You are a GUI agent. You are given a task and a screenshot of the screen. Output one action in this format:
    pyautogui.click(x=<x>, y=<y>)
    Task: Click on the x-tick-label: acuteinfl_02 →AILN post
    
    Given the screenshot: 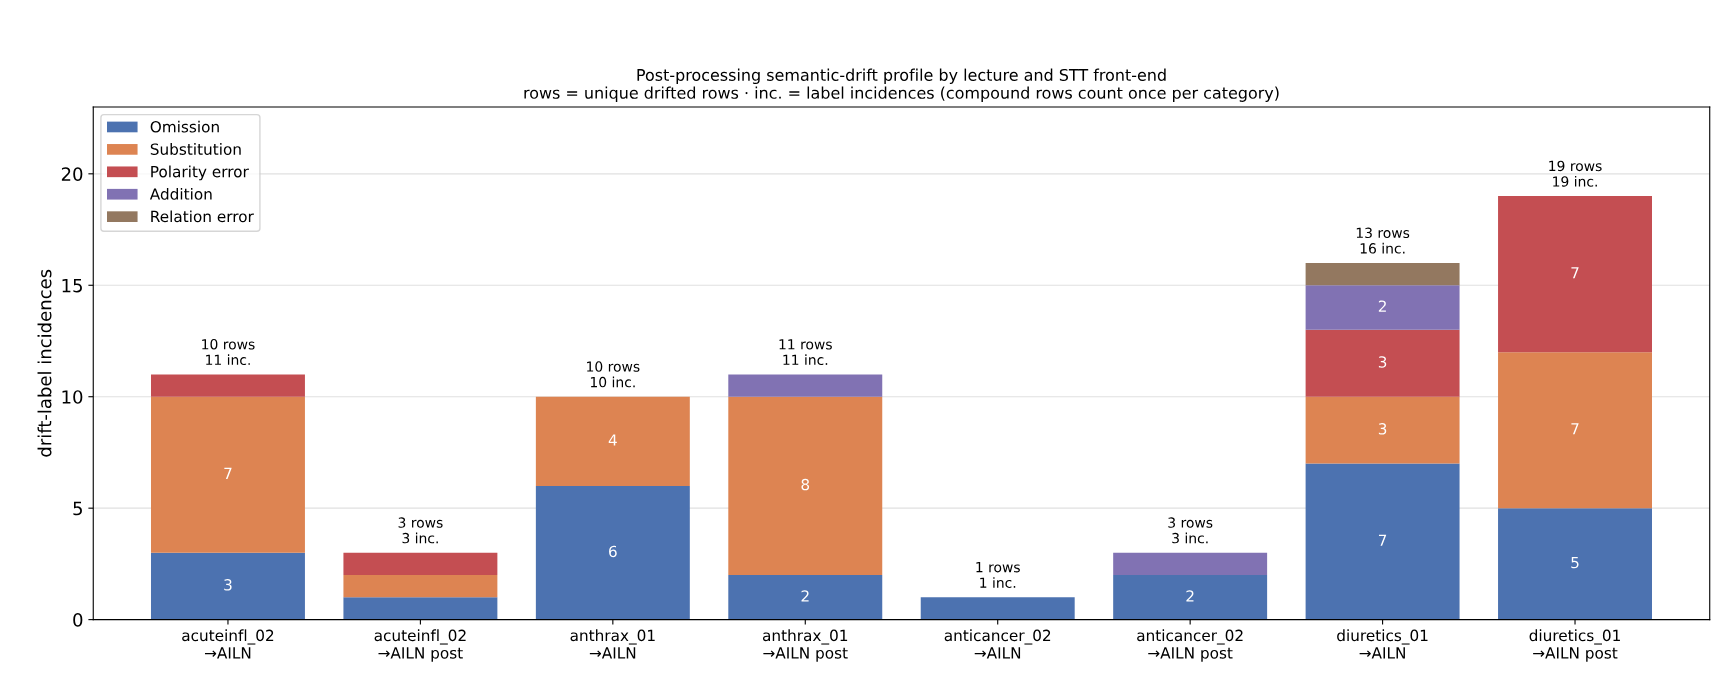 What is the action you would take?
    pyautogui.click(x=420, y=645)
    